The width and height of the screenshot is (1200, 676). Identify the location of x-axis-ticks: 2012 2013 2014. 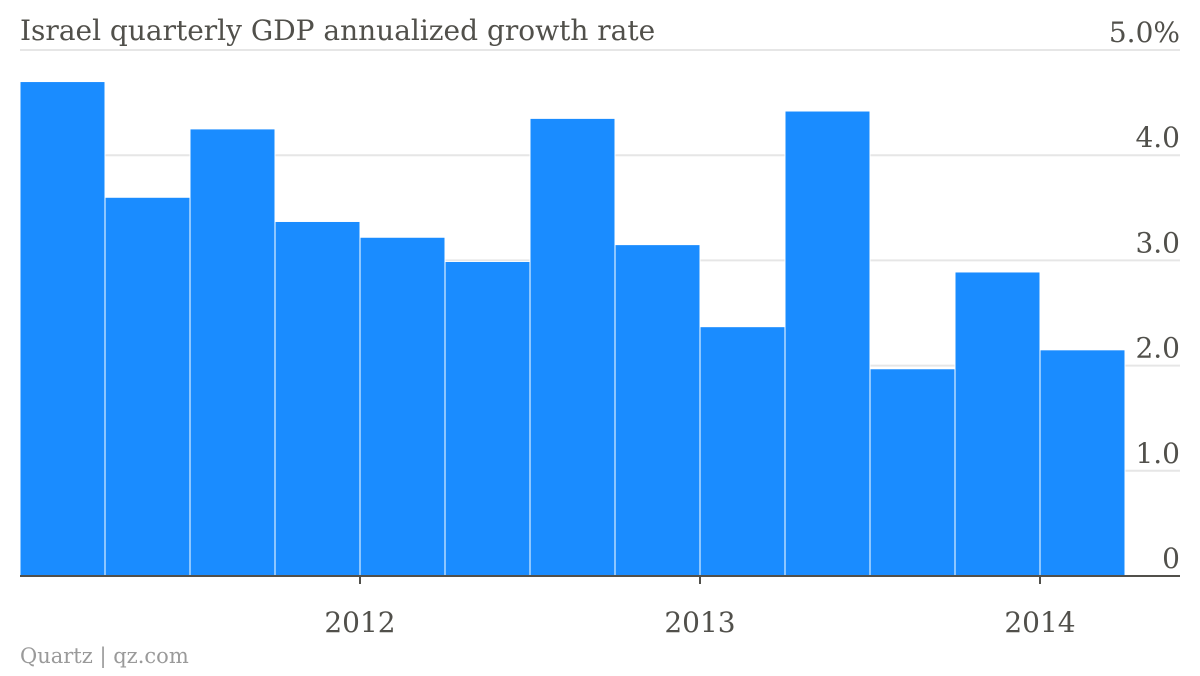
(700, 607).